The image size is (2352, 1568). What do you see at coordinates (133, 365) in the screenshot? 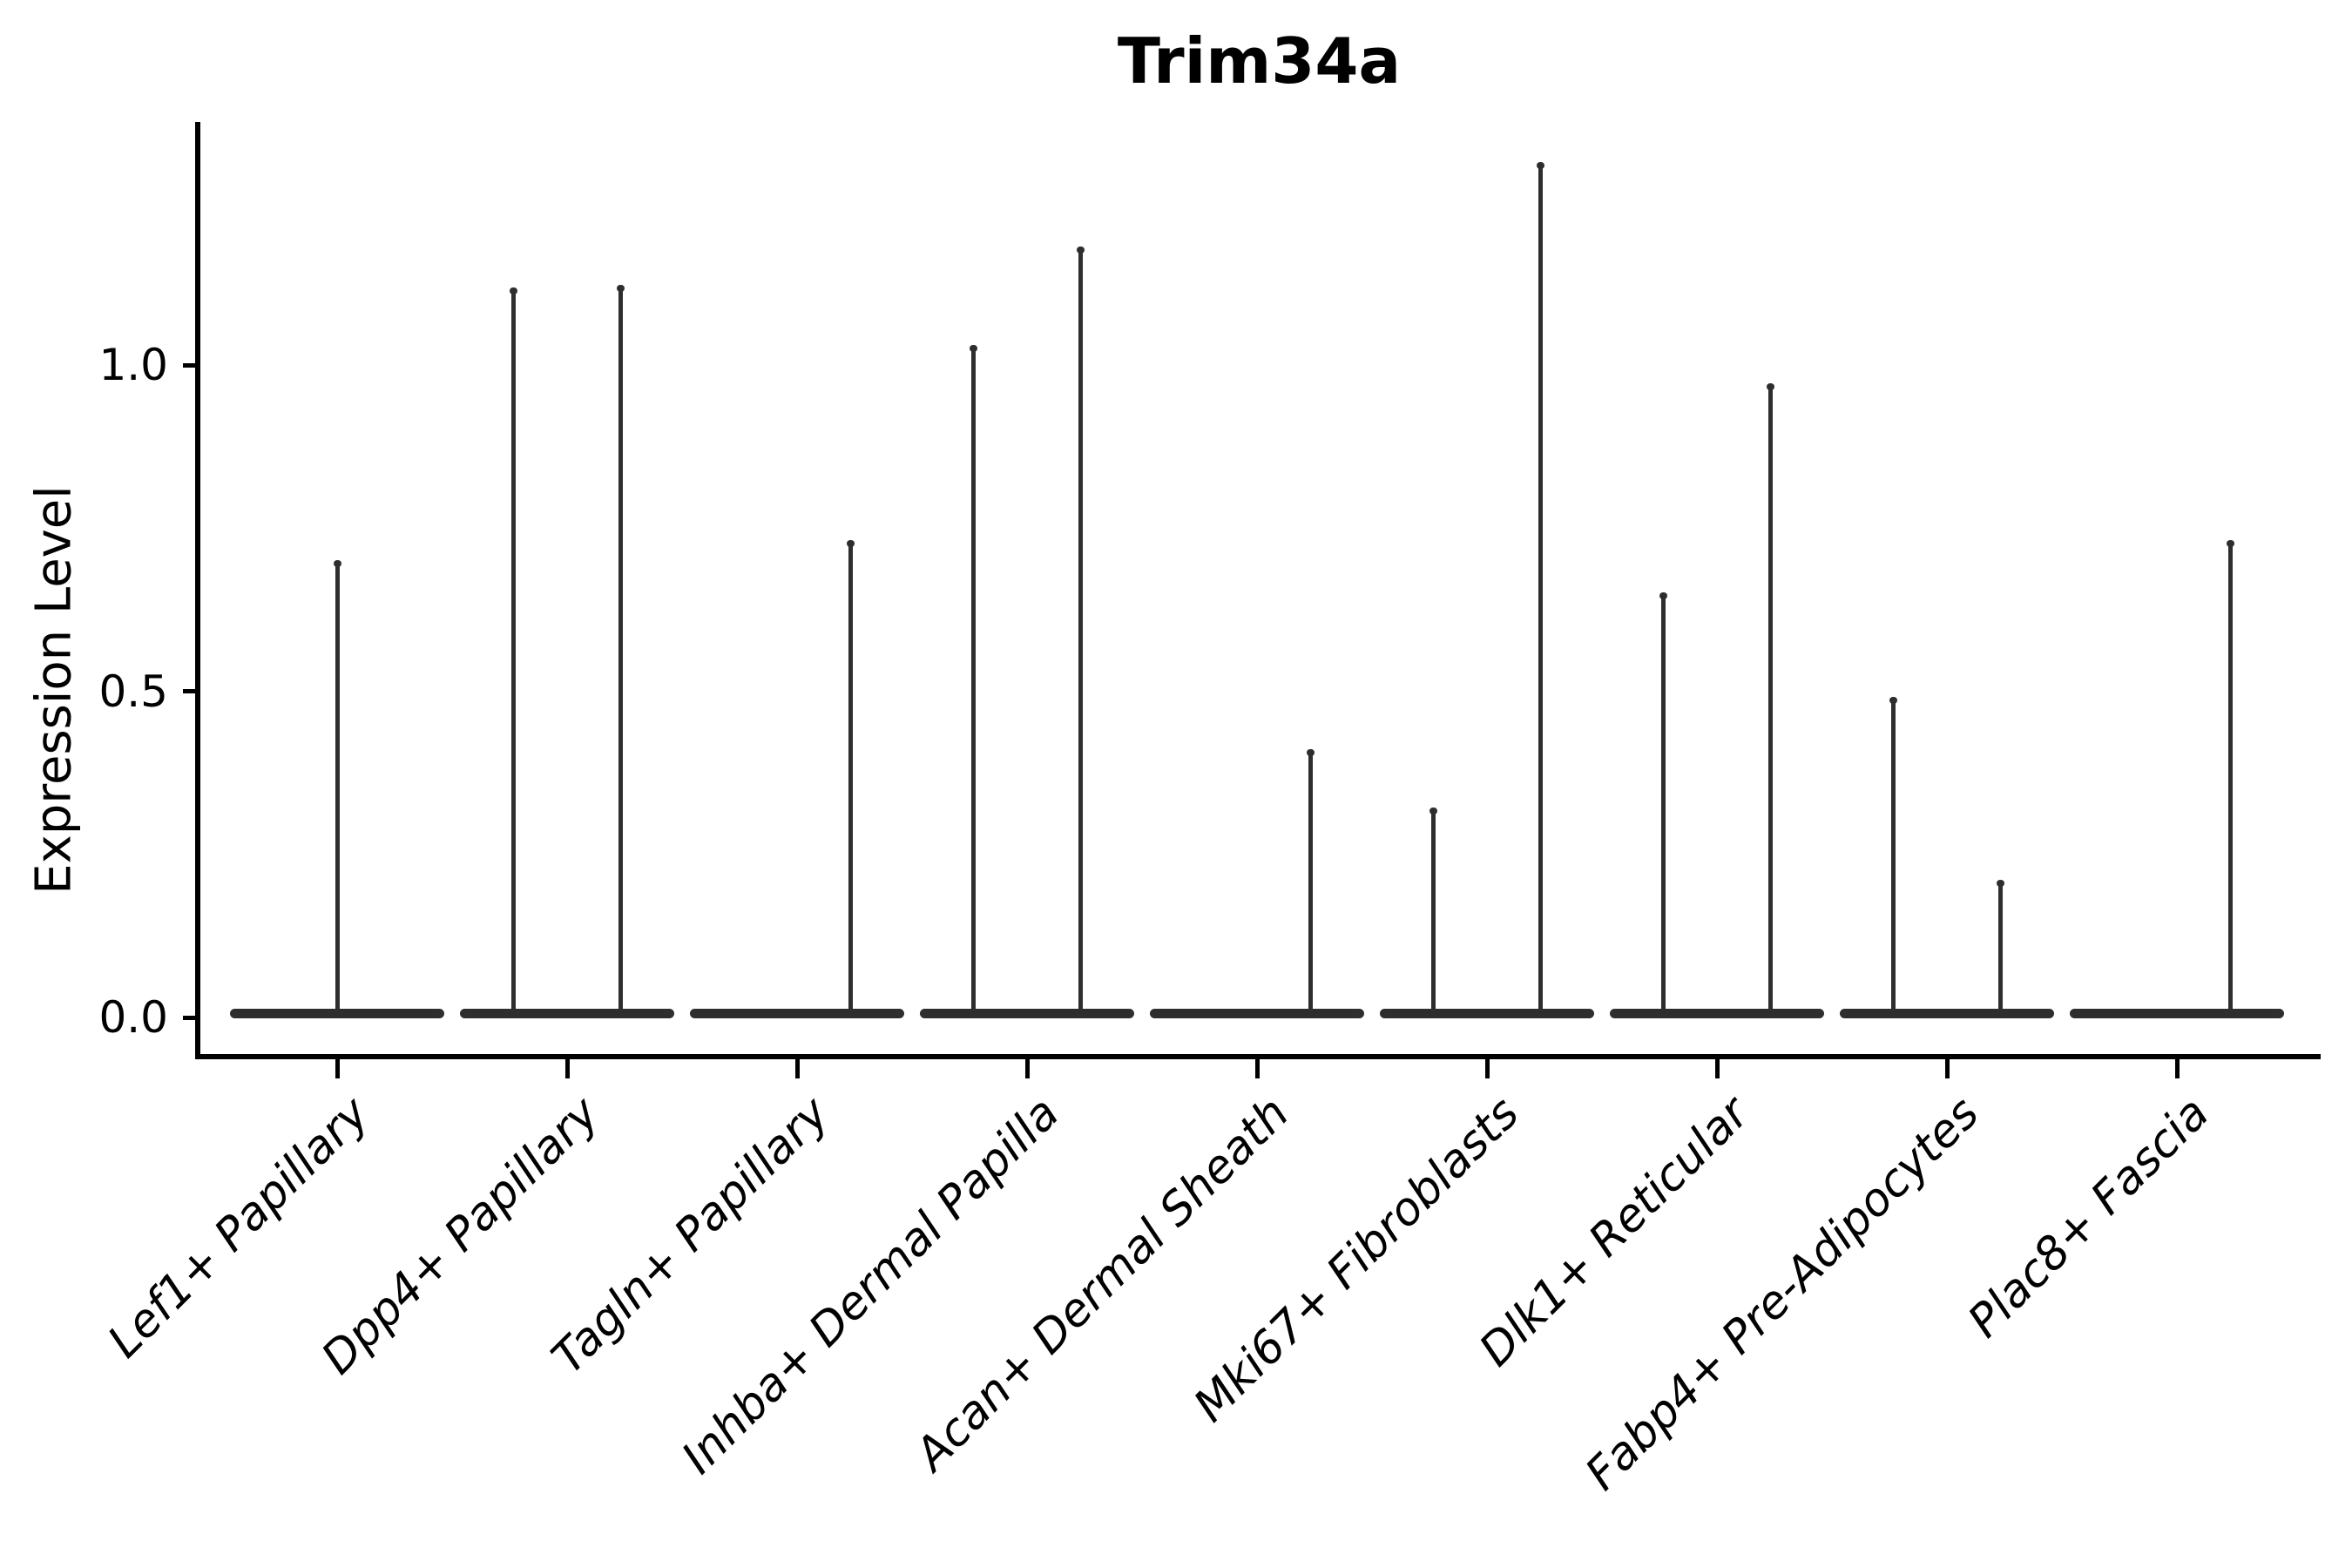
I see `y-tick-label: 1.0` at bounding box center [133, 365].